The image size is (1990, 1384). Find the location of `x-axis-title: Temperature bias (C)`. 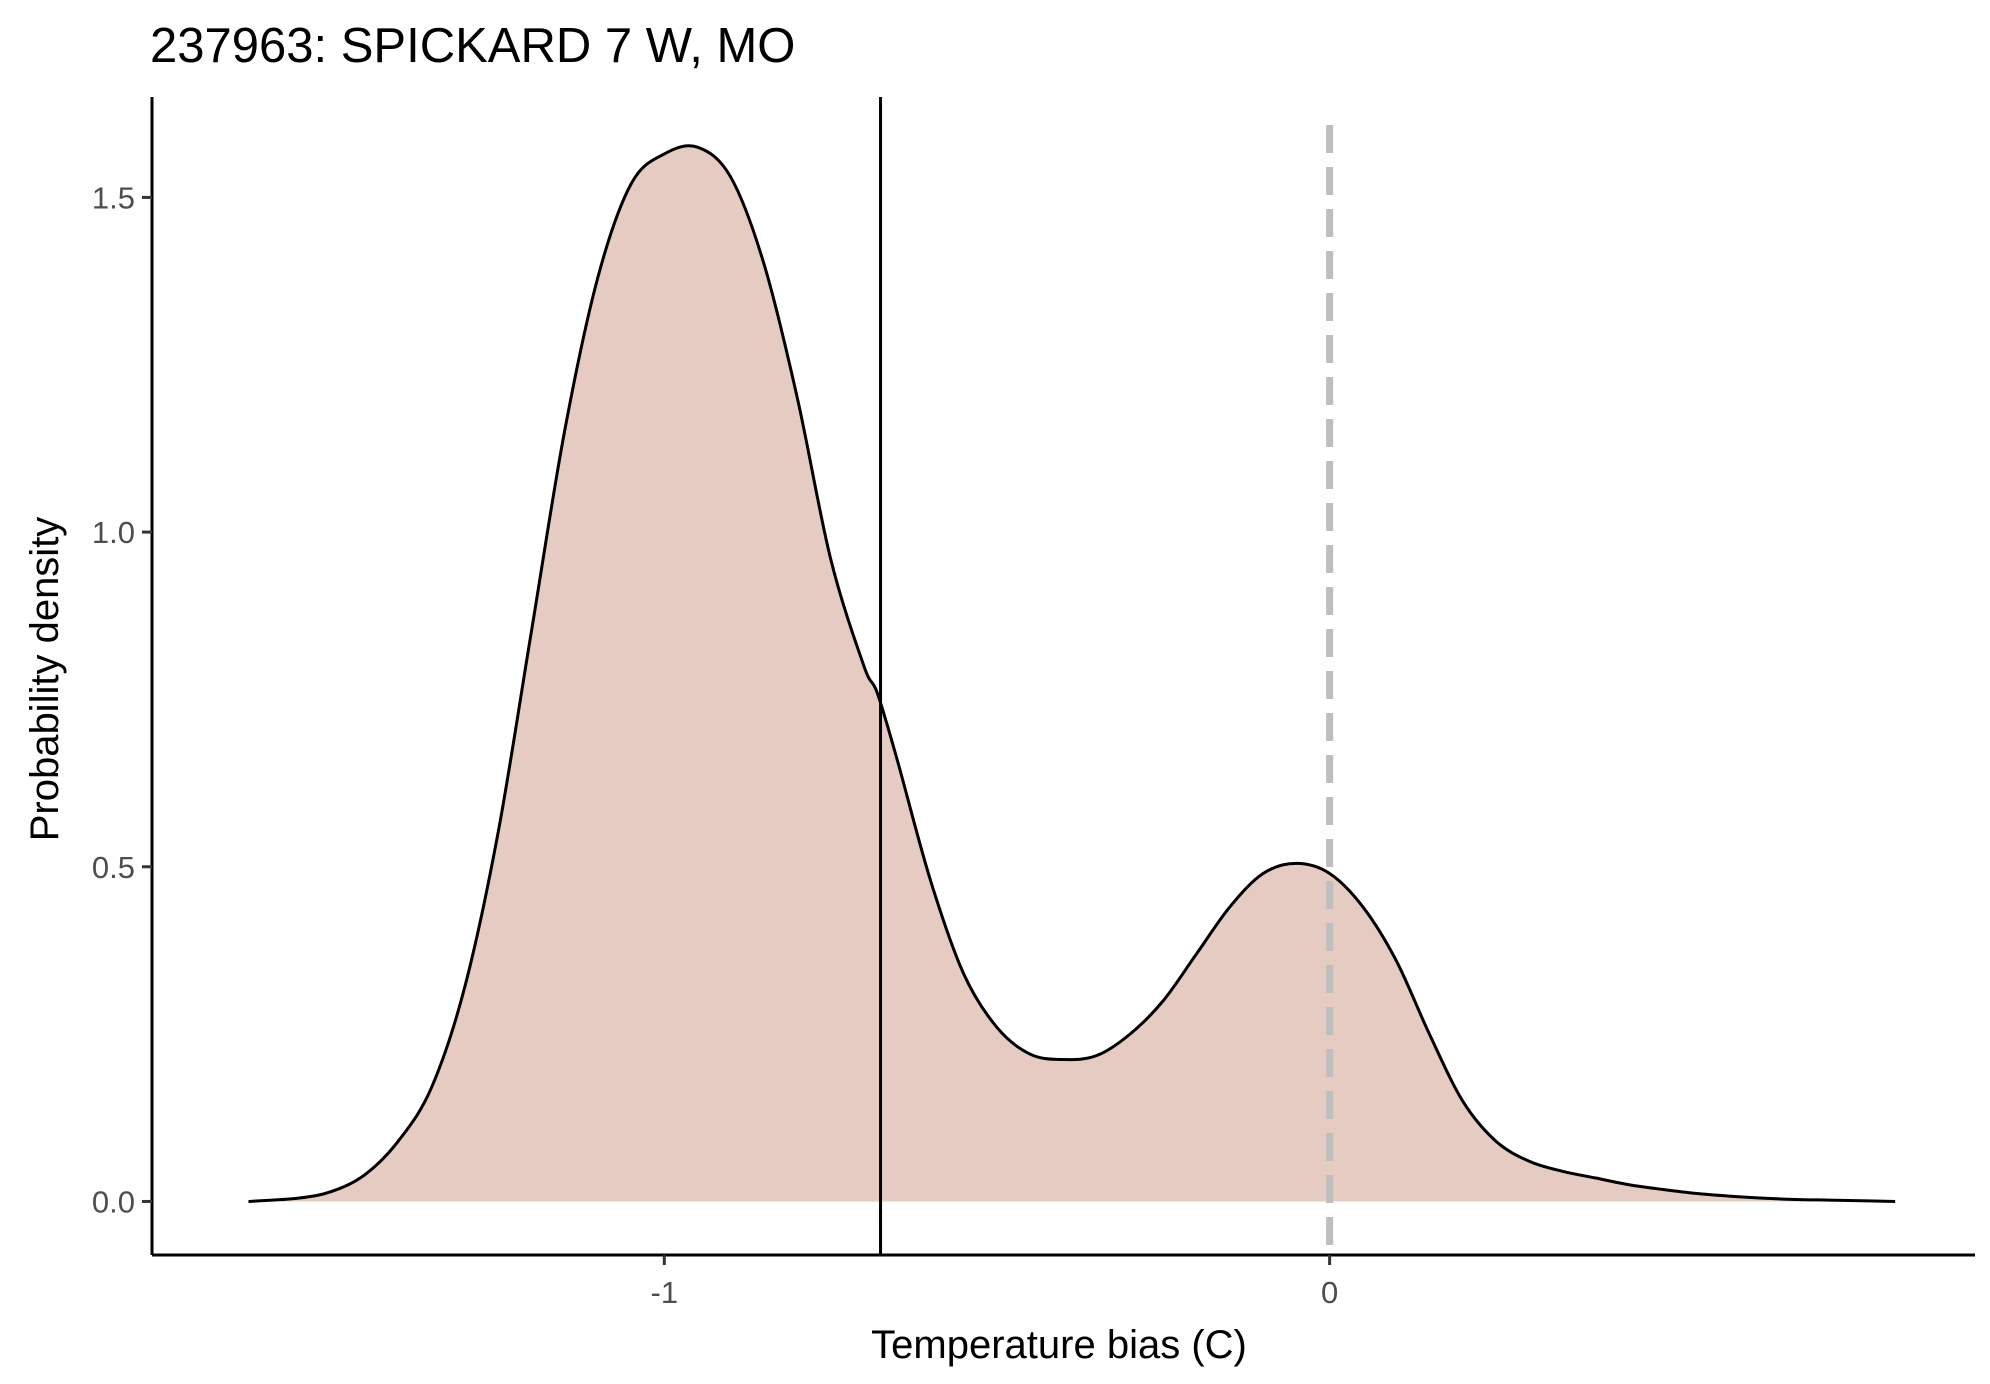

x-axis-title: Temperature bias (C) is located at coordinates (1059, 1345).